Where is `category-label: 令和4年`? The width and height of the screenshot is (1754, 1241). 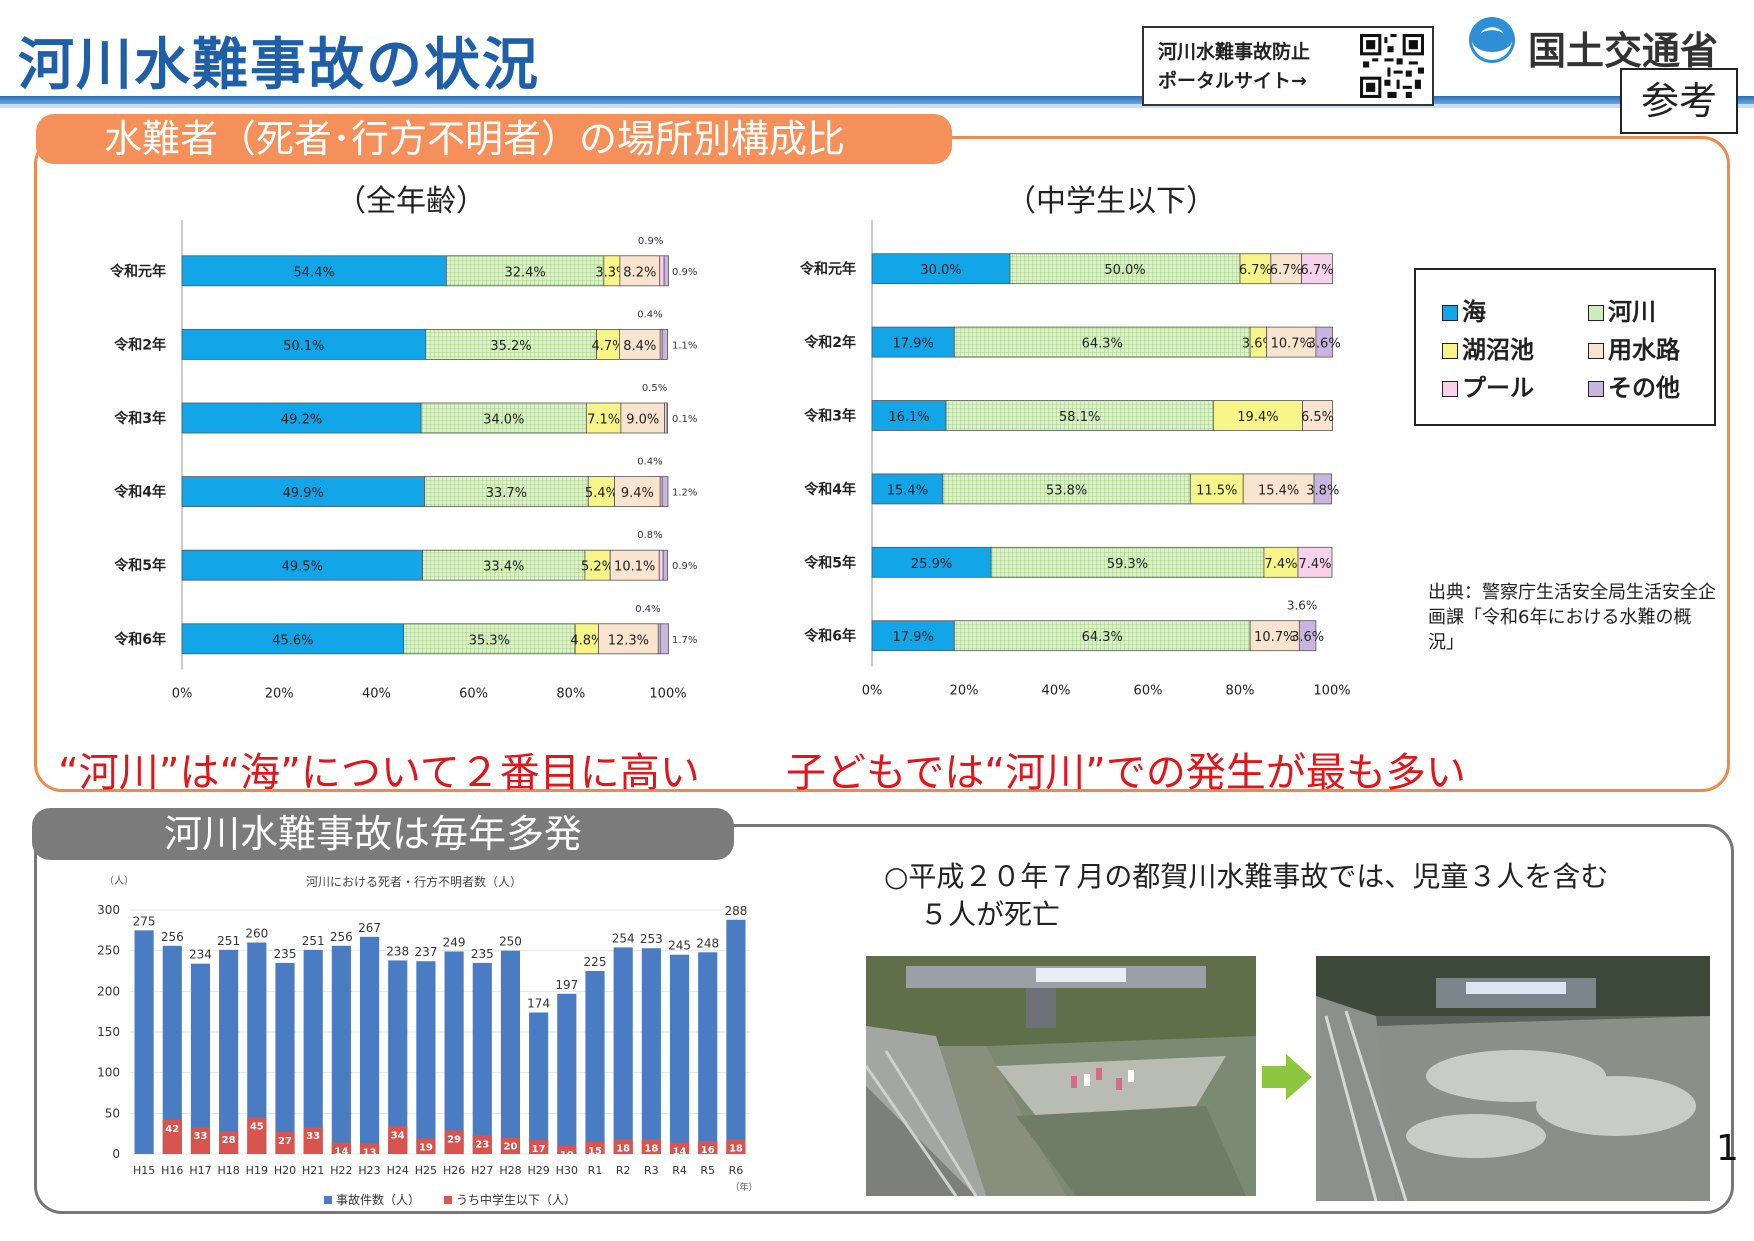
category-label: 令和4年 is located at coordinates (829, 489).